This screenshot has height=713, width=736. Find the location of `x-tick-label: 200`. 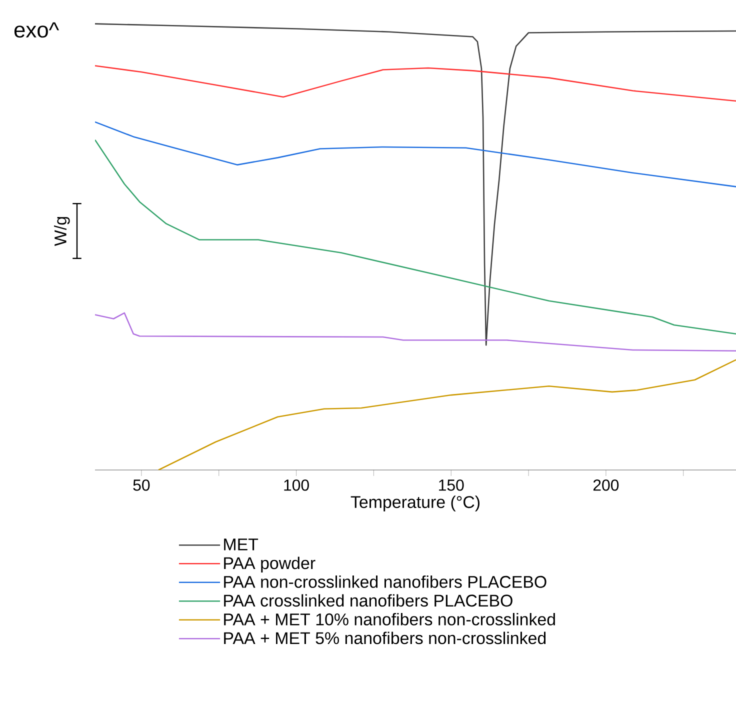

x-tick-label: 200 is located at coordinates (606, 485).